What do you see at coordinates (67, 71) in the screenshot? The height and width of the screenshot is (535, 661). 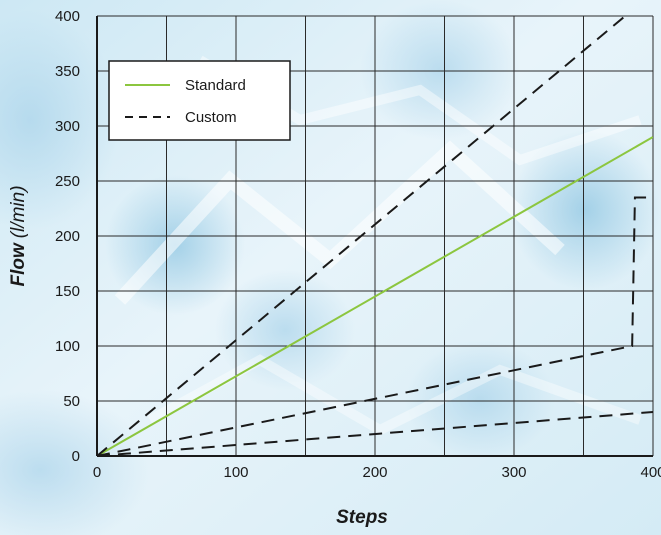 I see `y-tick-label: 350` at bounding box center [67, 71].